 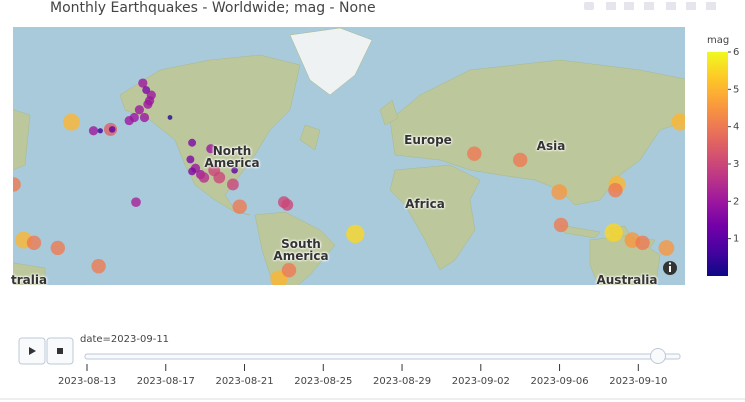 I want to click on map-label: Europe, so click(x=428, y=140).